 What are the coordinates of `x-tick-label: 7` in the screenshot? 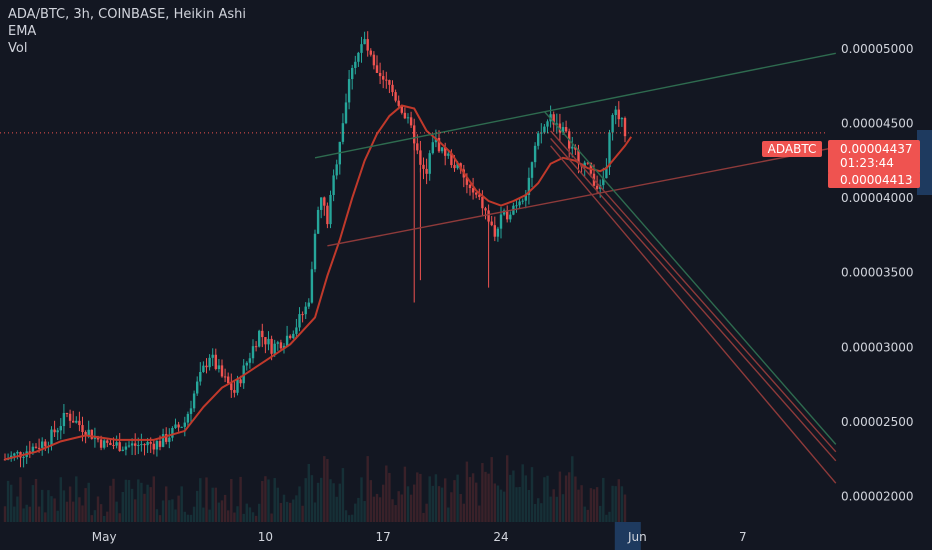 It's located at (743, 537).